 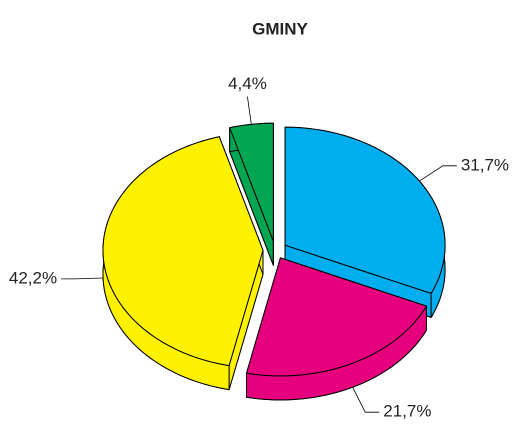 What do you see at coordinates (247, 83) in the screenshot?
I see `data-label: 4,4%` at bounding box center [247, 83].